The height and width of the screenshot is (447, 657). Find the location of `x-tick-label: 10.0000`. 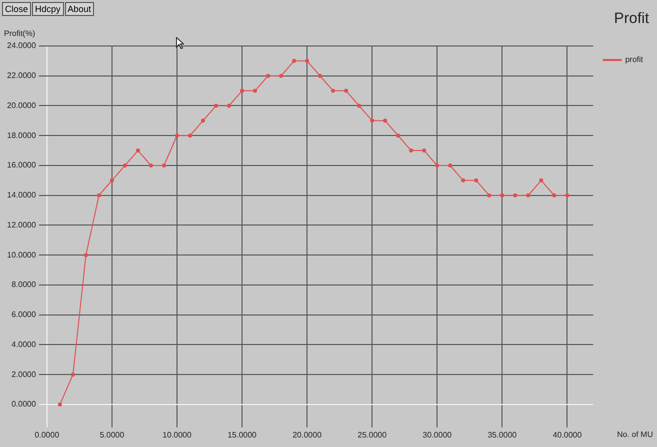

x-tick-label: 10.0000 is located at coordinates (177, 435).